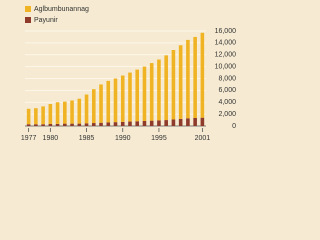  Describe the element at coordinates (87, 138) in the screenshot. I see `x-tick-label: 1985` at that location.